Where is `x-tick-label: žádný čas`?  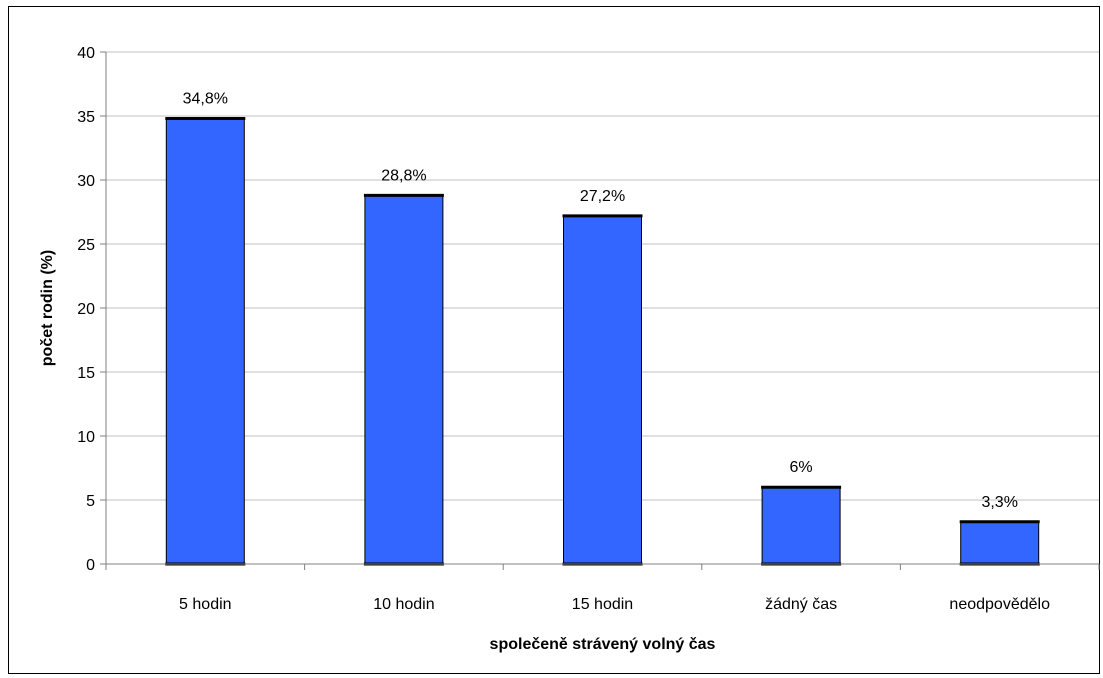
x-tick-label: žádný čas is located at coordinates (801, 604).